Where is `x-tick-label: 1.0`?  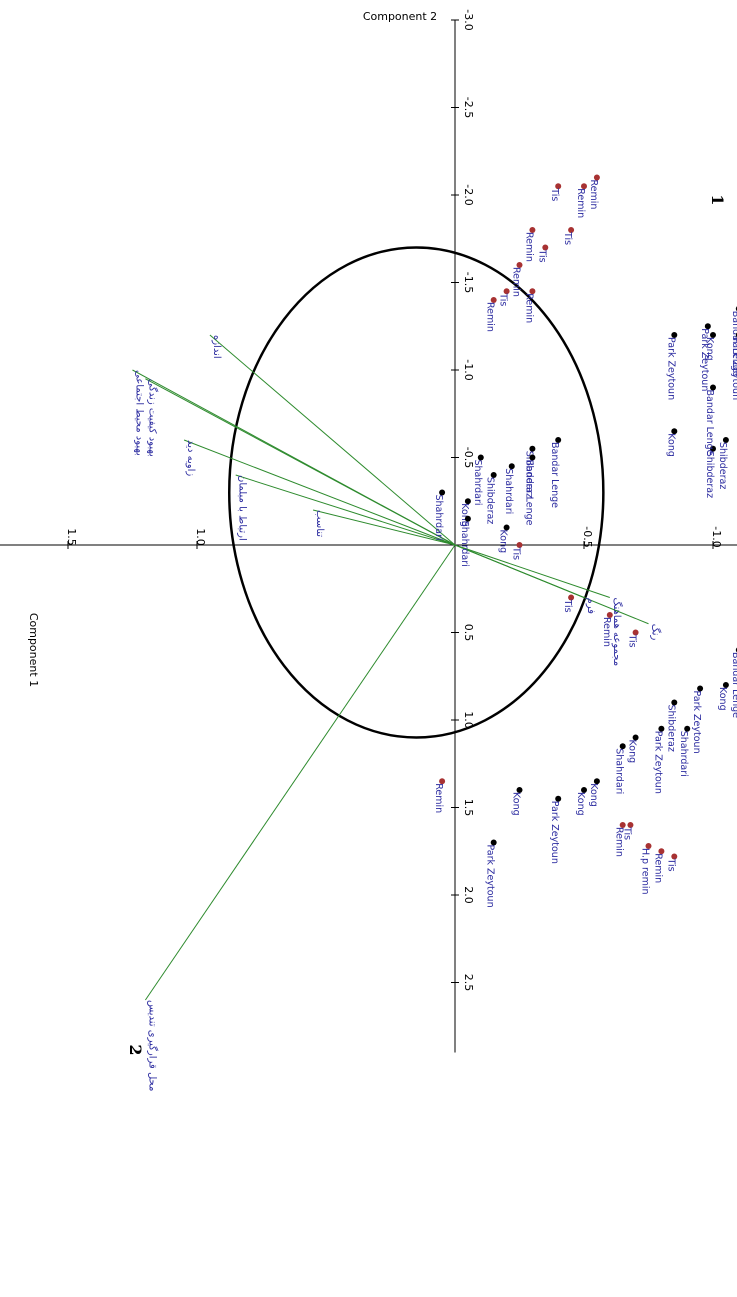
x-tick-label: 1.0 is located at coordinates (468, 720).